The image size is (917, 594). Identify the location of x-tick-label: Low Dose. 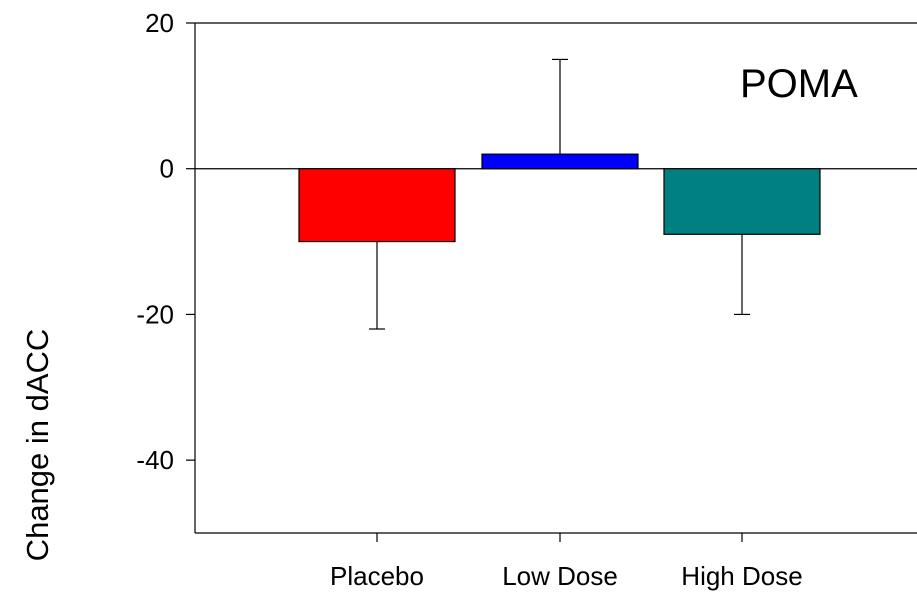
(560, 576).